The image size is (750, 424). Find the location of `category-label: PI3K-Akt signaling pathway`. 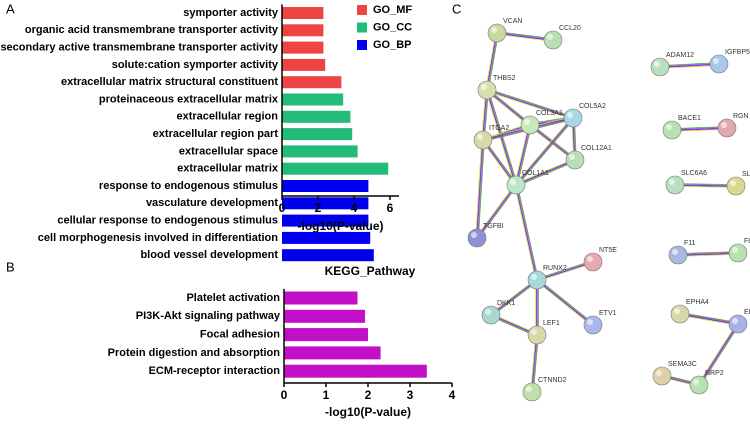

category-label: PI3K-Akt signaling pathway is located at coordinates (208, 316).